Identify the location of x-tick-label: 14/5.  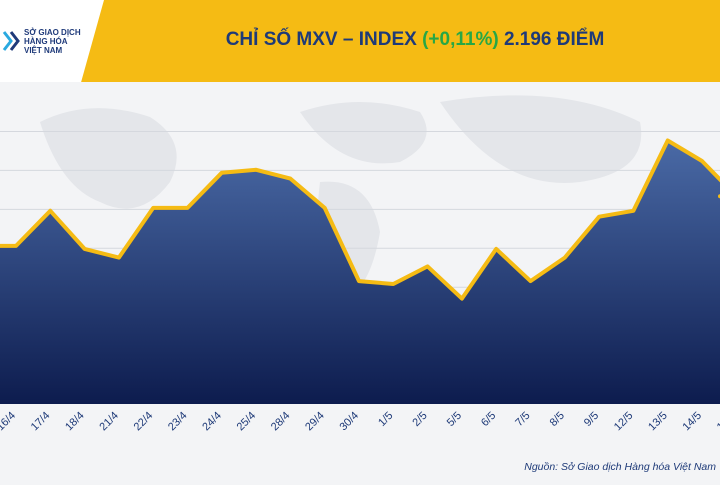
(692, 422).